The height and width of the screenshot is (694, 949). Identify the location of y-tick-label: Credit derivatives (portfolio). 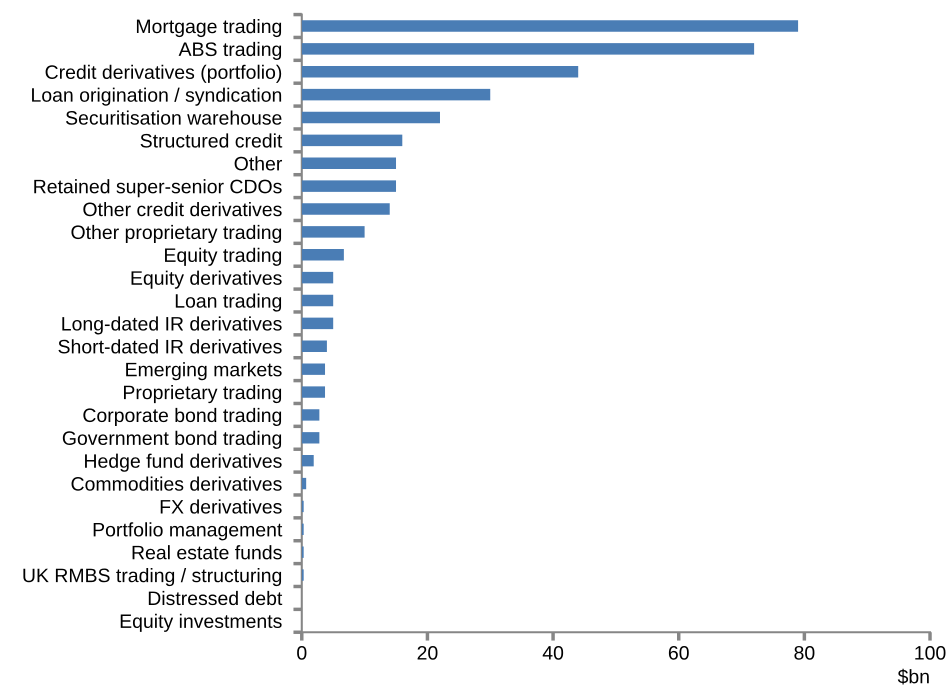
(164, 73).